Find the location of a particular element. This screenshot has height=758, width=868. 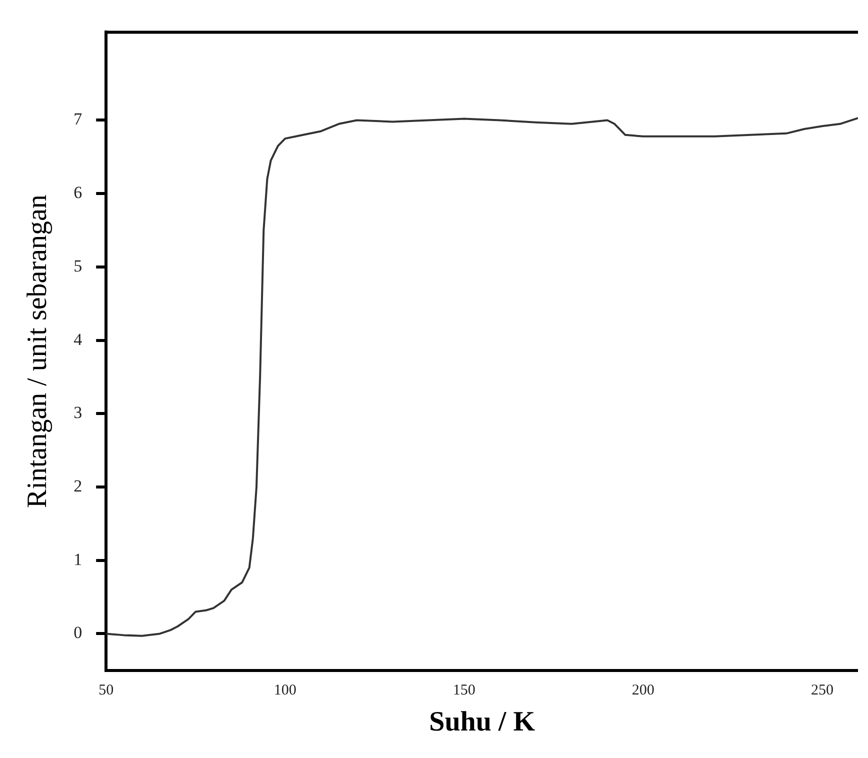

y-tick-label: 1 is located at coordinates (78, 559).